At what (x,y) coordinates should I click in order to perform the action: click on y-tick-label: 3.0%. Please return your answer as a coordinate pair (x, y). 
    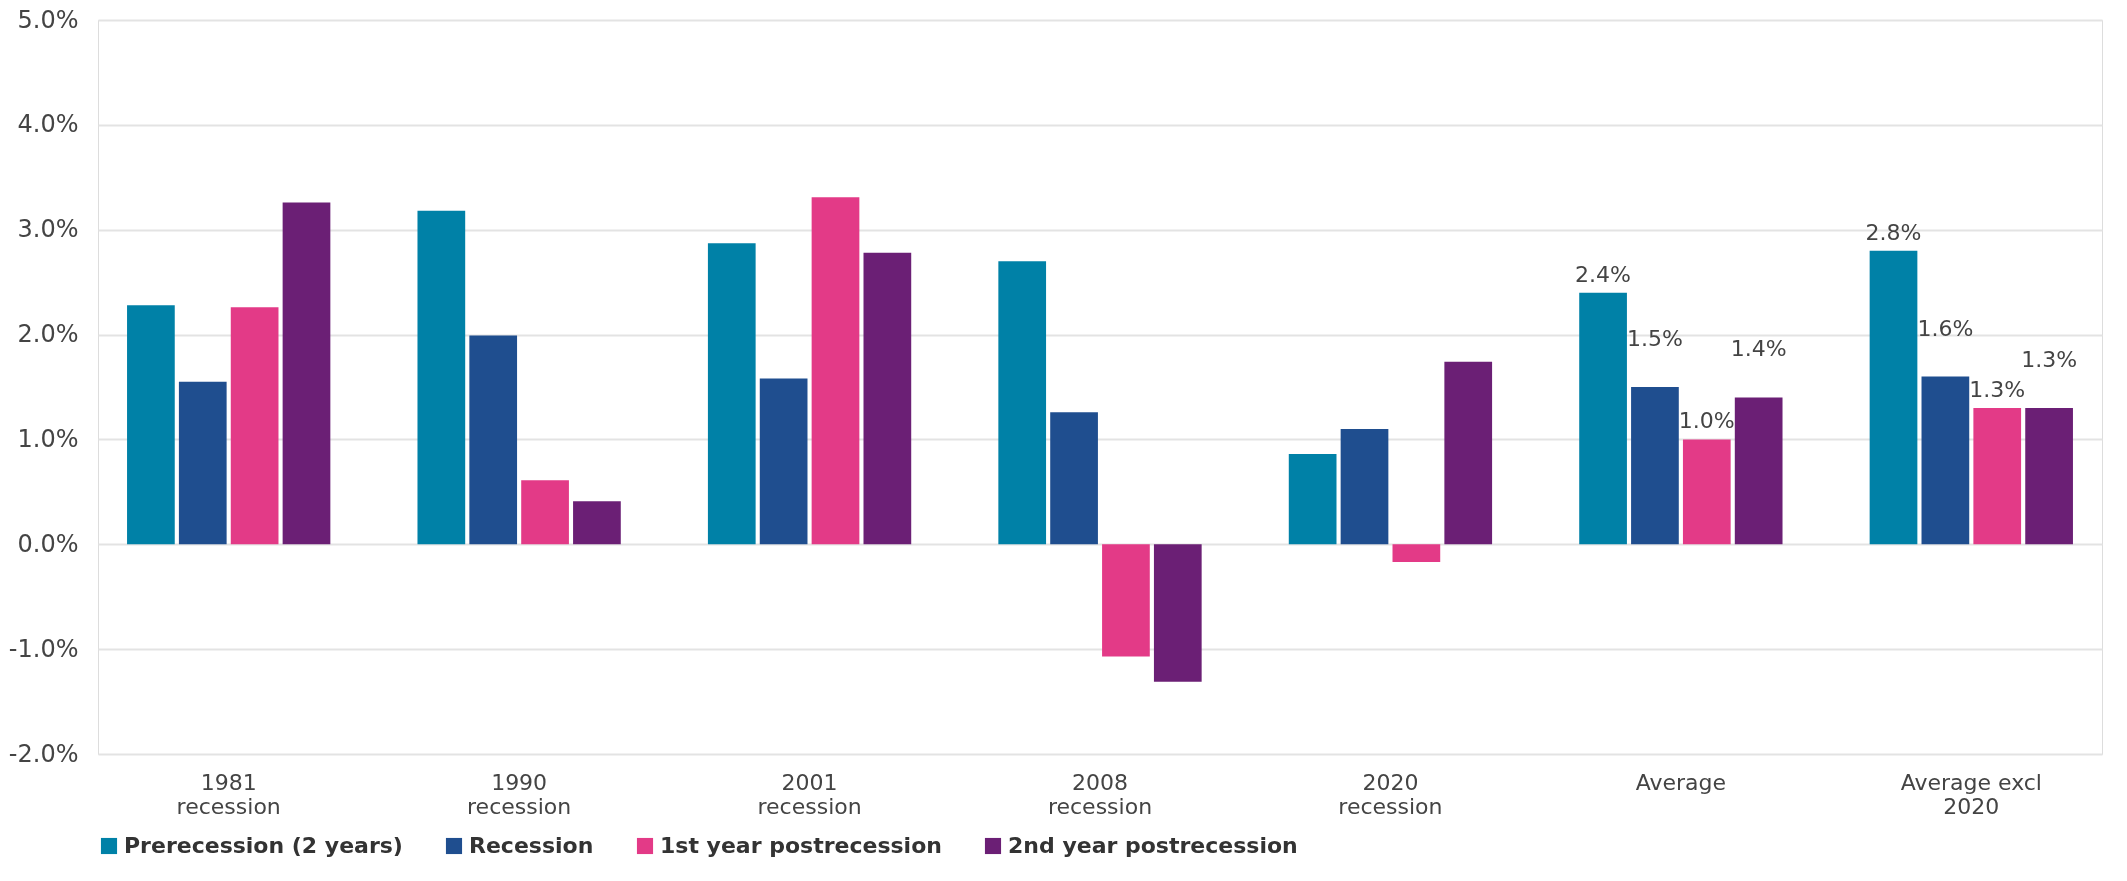
    Looking at the image, I should click on (48, 229).